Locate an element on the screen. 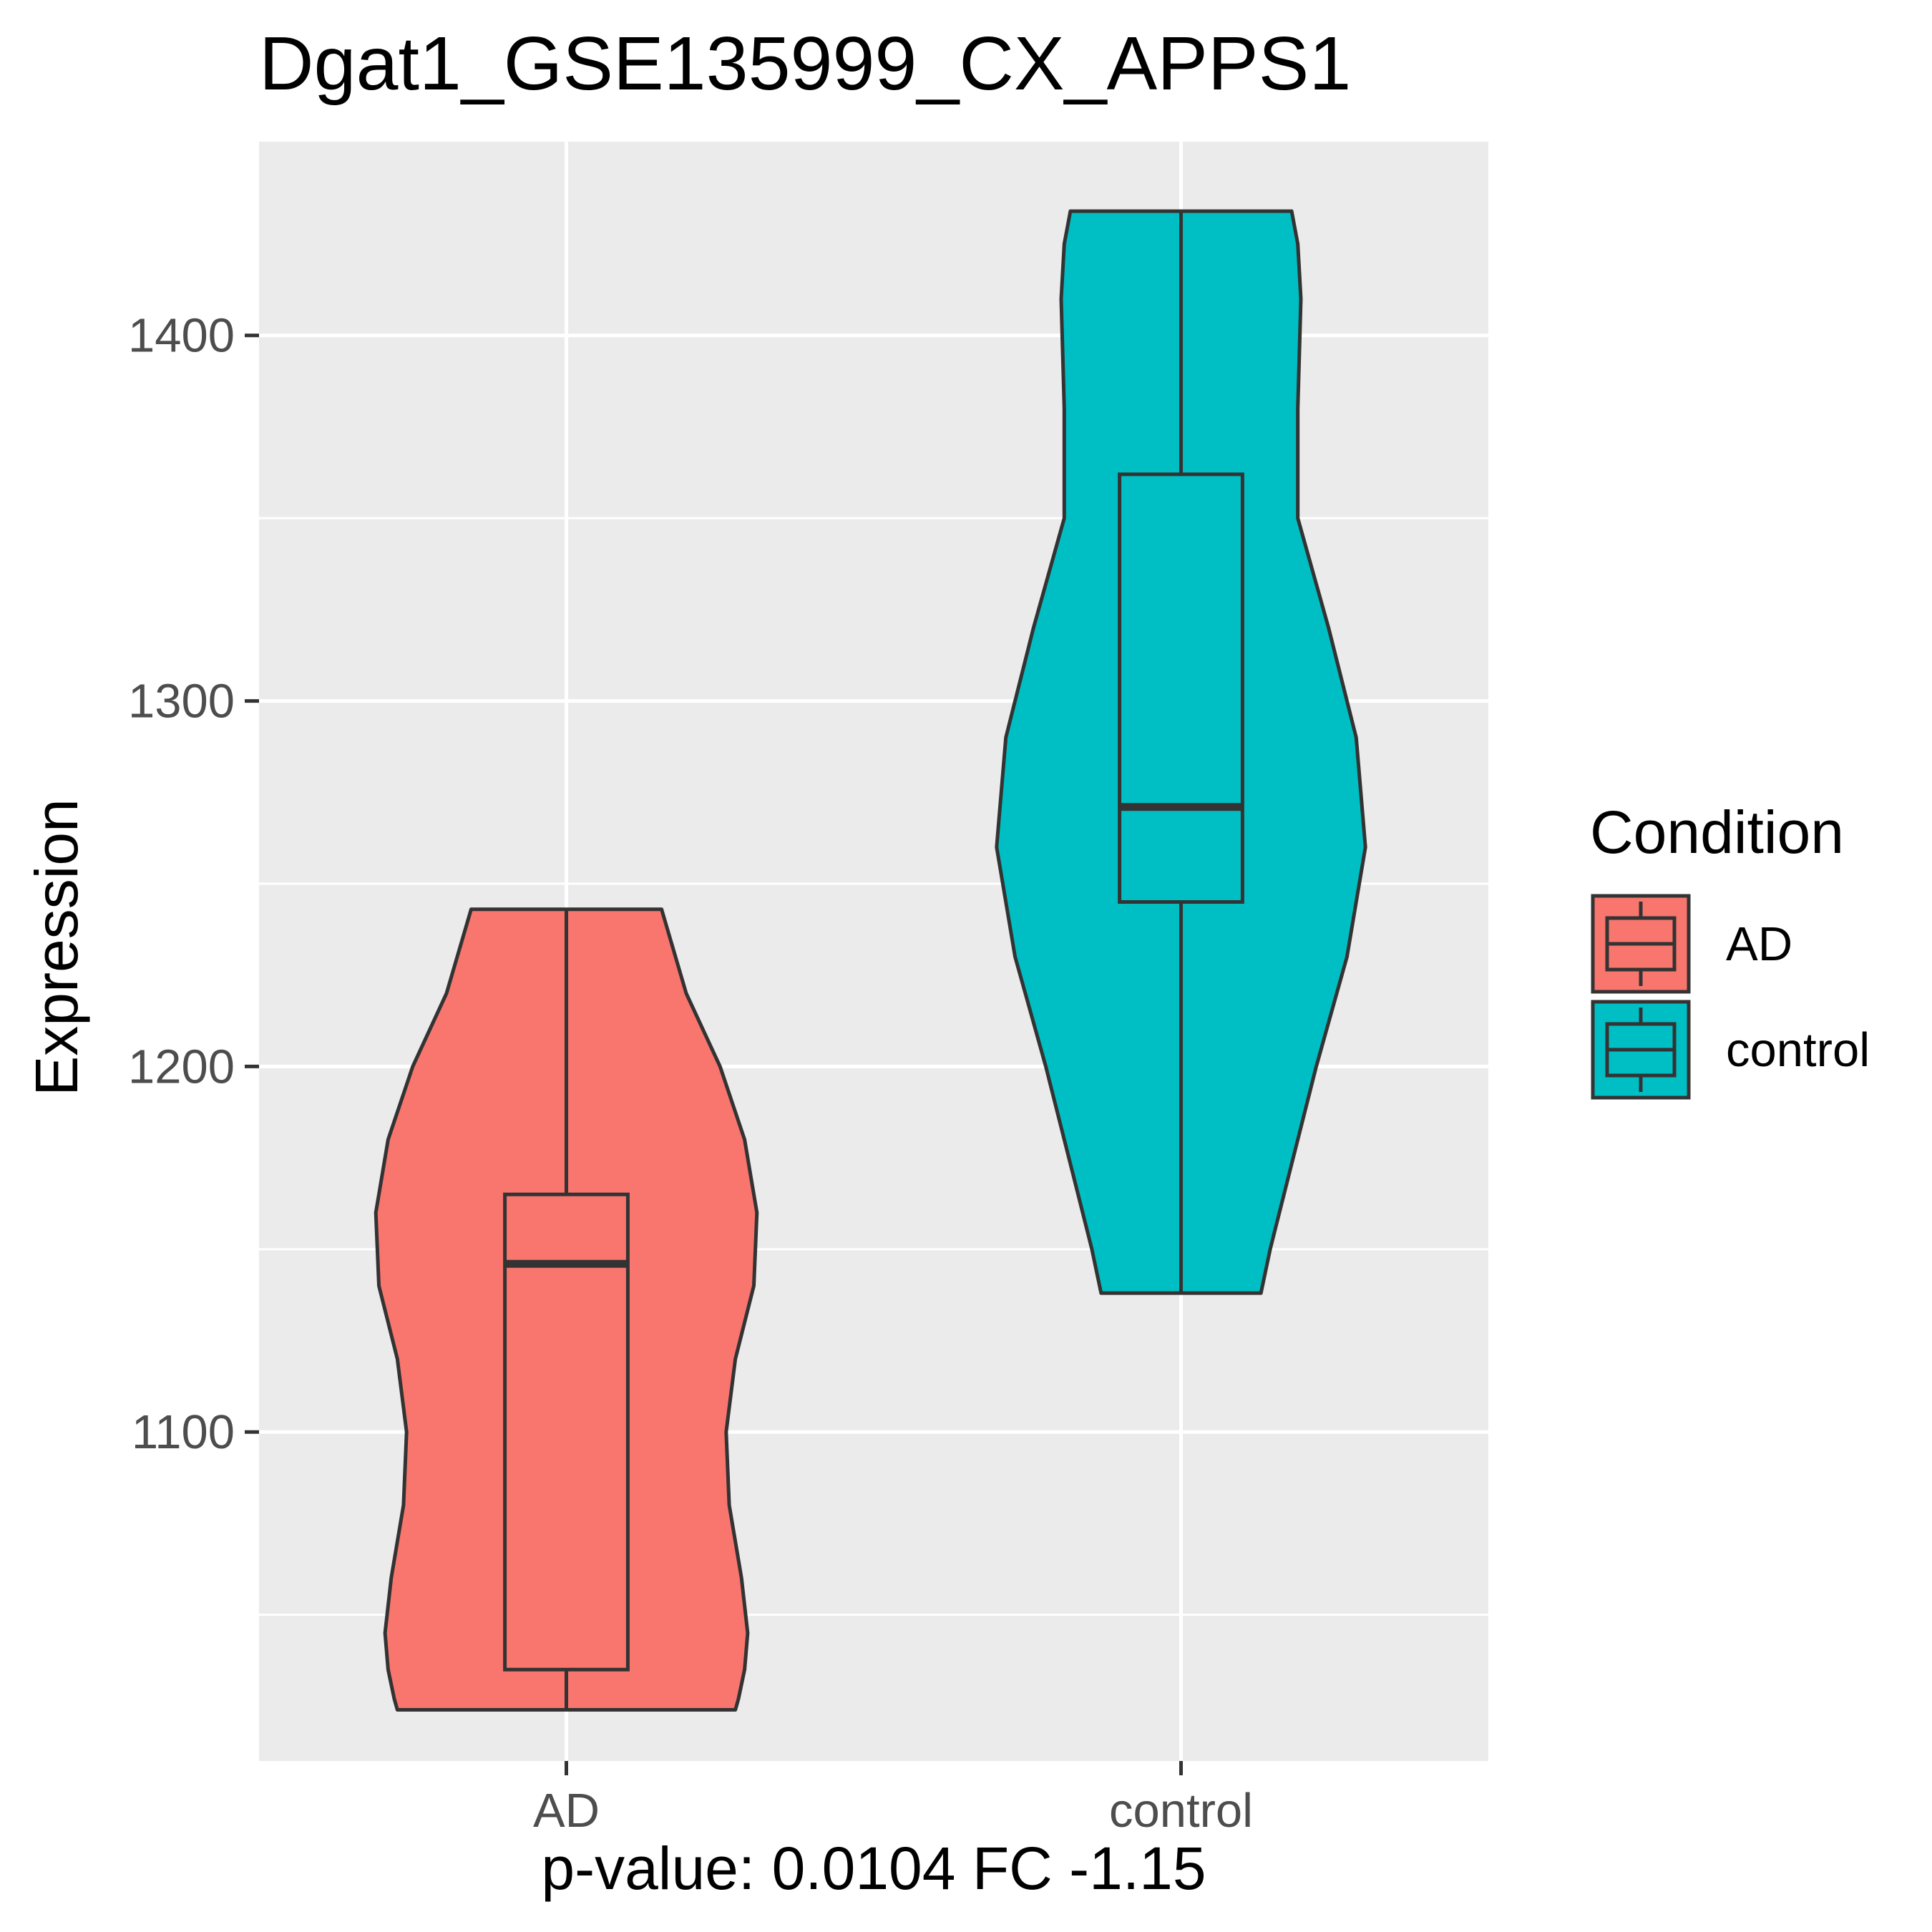 This screenshot has width=1932, height=1932. legend-title: Condition is located at coordinates (1717, 832).